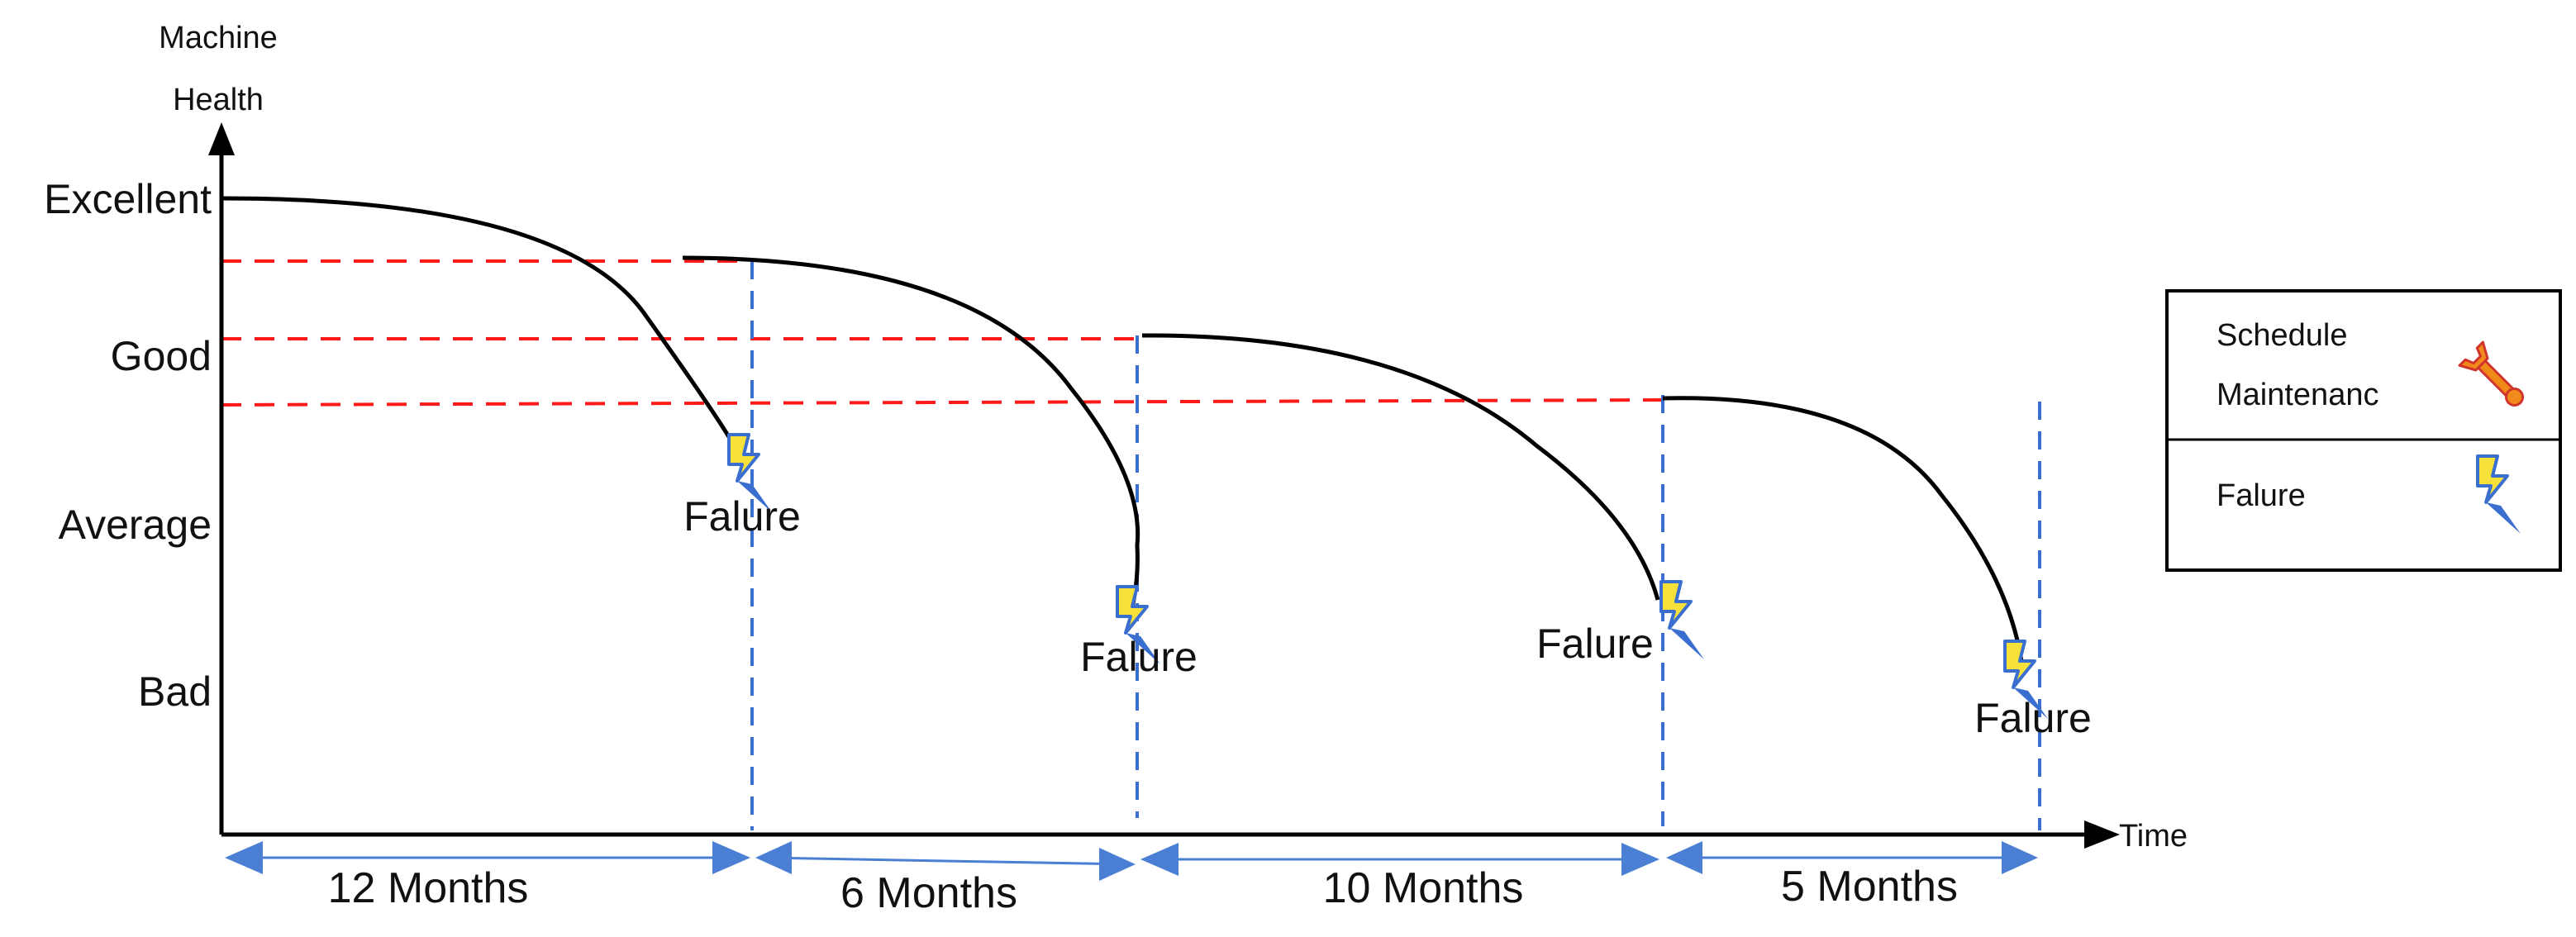  Describe the element at coordinates (128, 199) in the screenshot. I see `y-label-excellent: Excellent` at that location.